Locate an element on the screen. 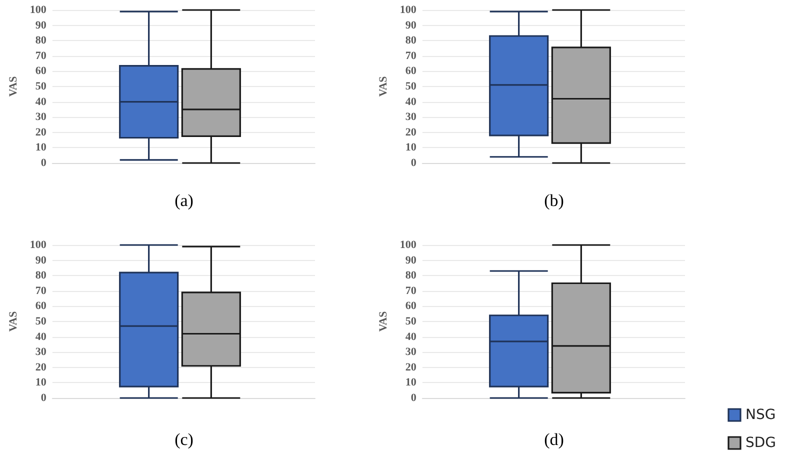 This screenshot has height=455, width=789. text: (d) is located at coordinates (554, 439).